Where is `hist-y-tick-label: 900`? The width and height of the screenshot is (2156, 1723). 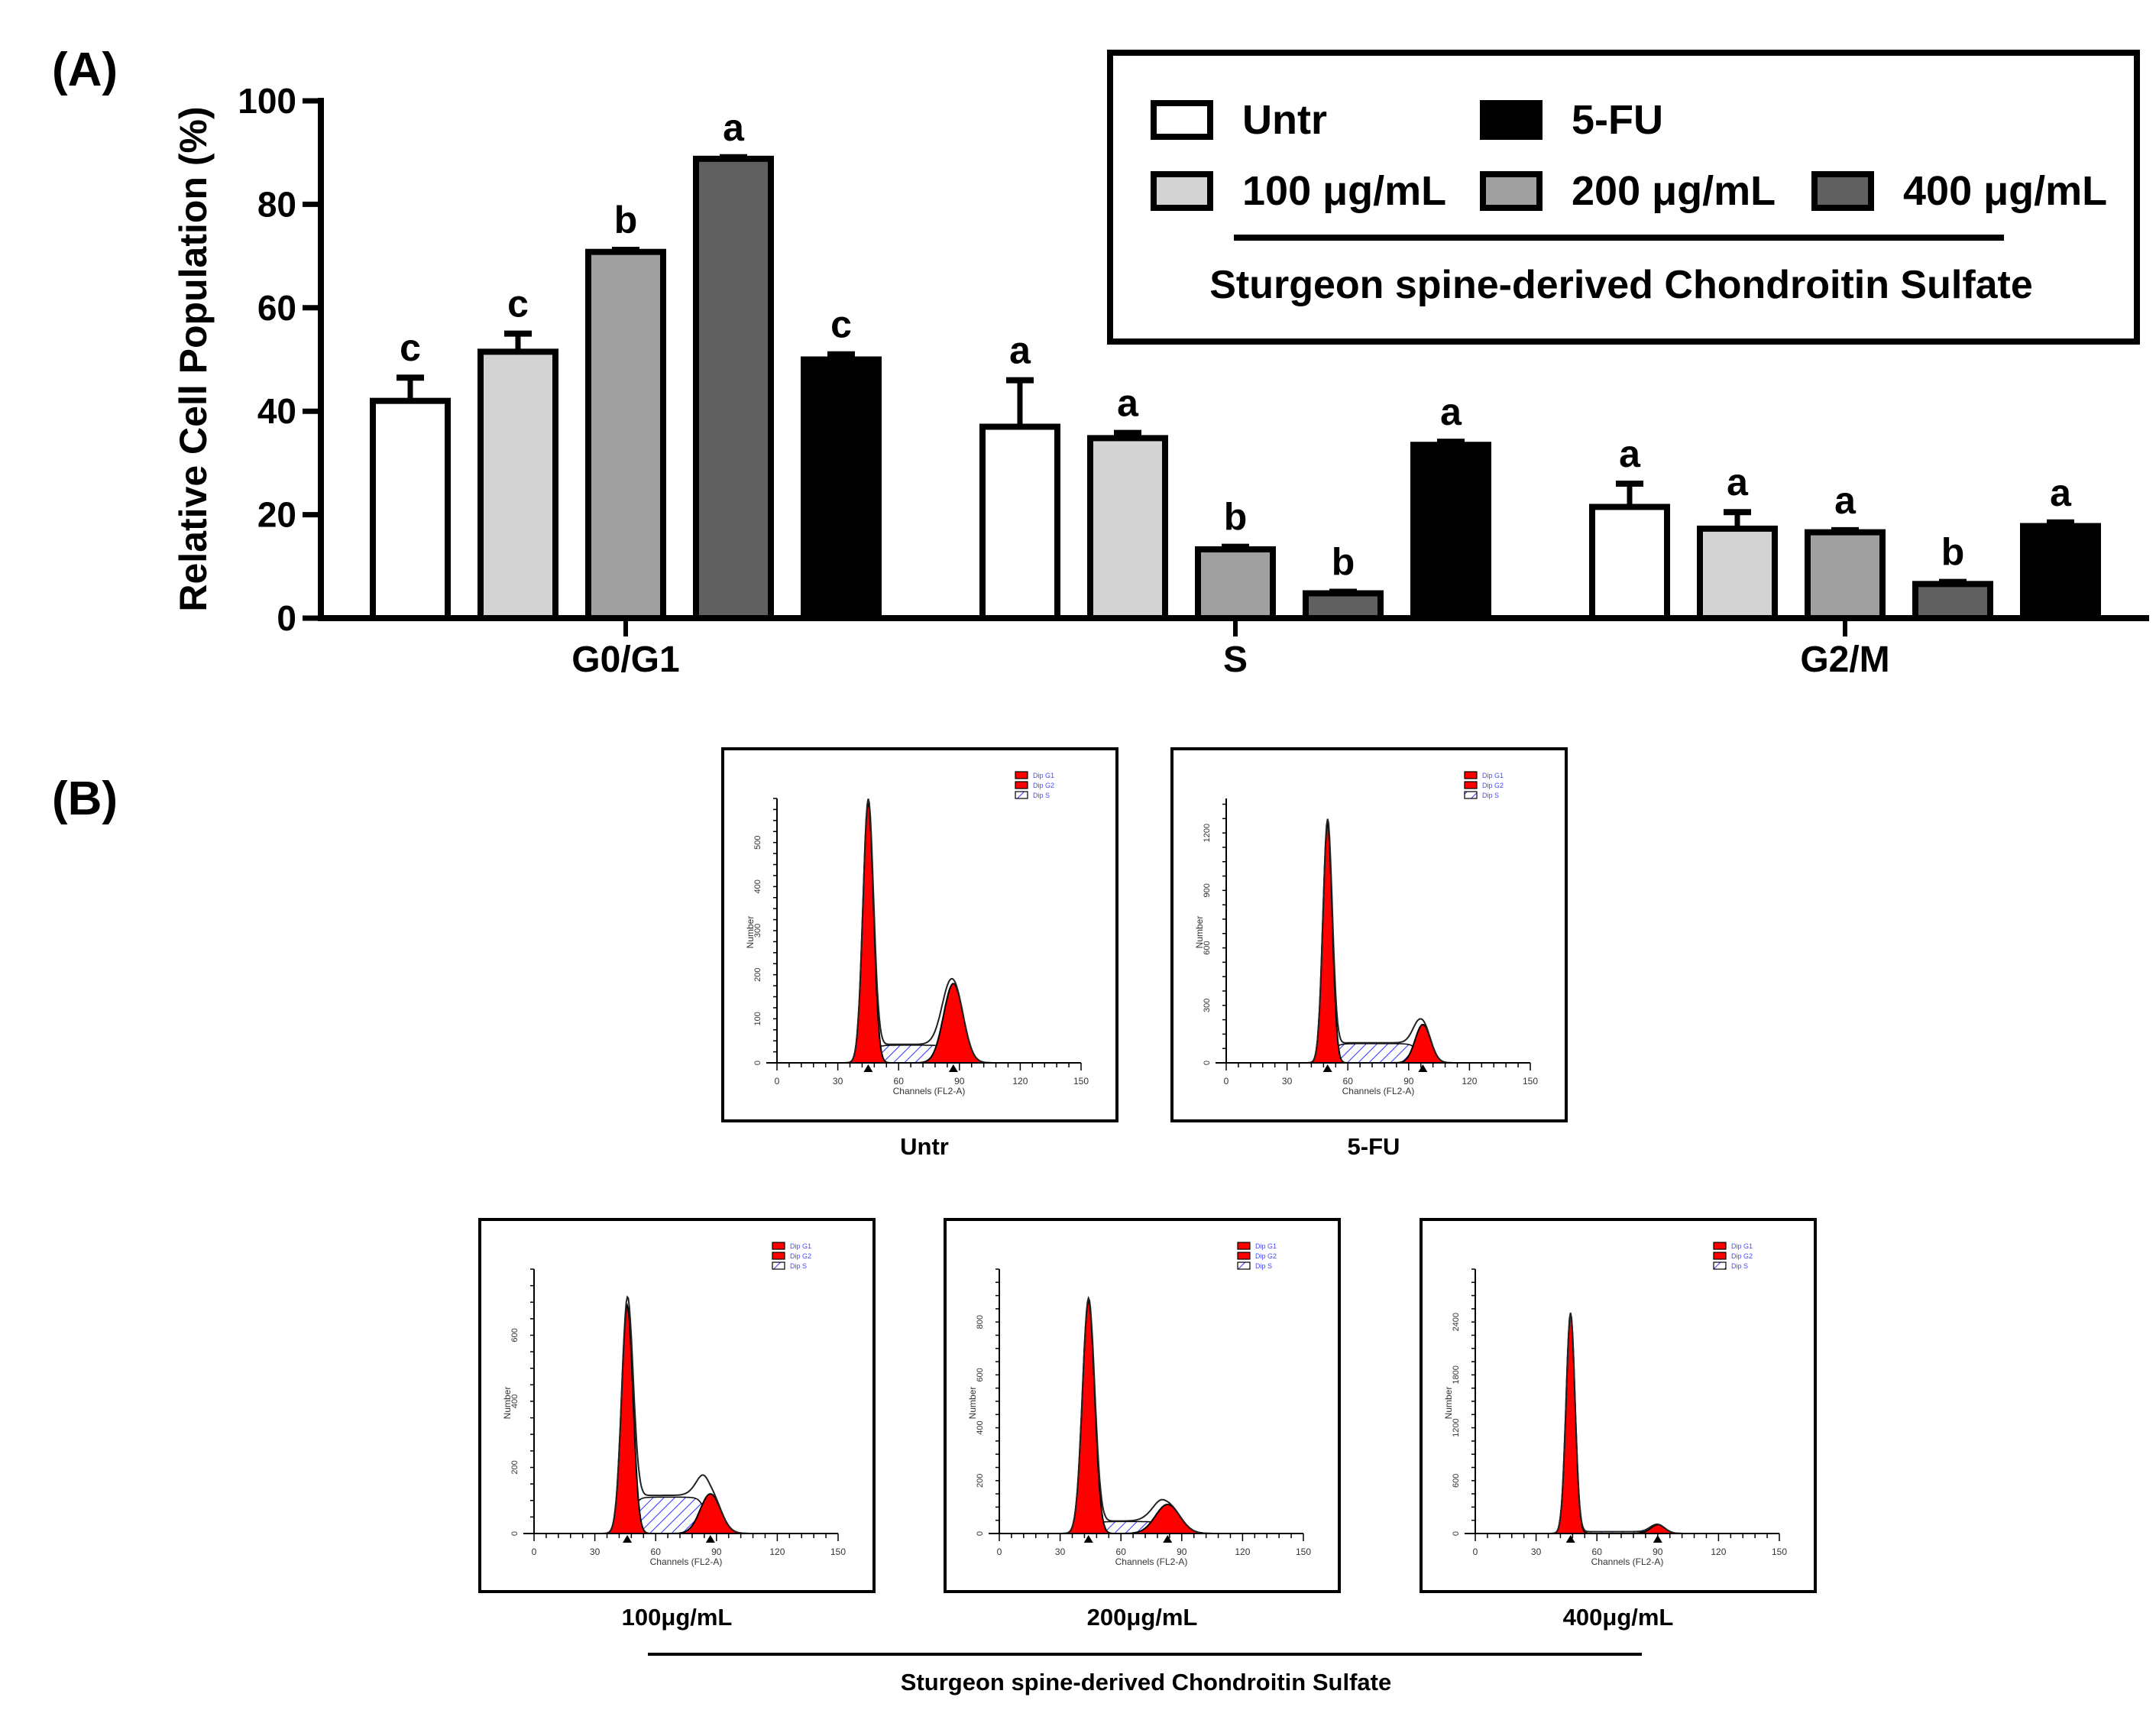
hist-y-tick-label: 900 is located at coordinates (1208, 890).